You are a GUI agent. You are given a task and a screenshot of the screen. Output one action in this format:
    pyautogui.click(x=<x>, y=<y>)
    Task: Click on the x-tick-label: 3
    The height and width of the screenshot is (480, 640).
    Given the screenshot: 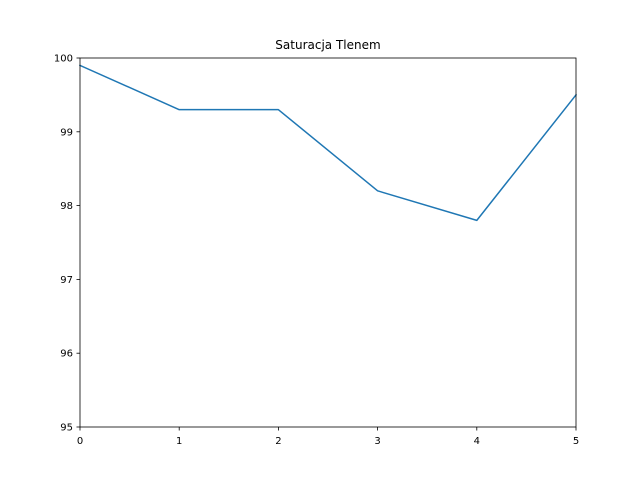 What is the action you would take?
    pyautogui.click(x=377, y=441)
    